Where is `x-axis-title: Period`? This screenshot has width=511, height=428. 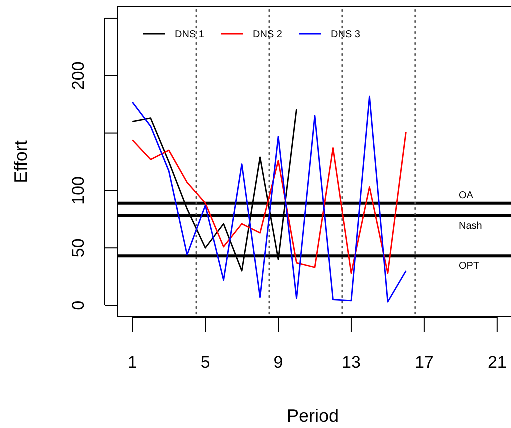 x-axis-title: Period is located at coordinates (313, 416).